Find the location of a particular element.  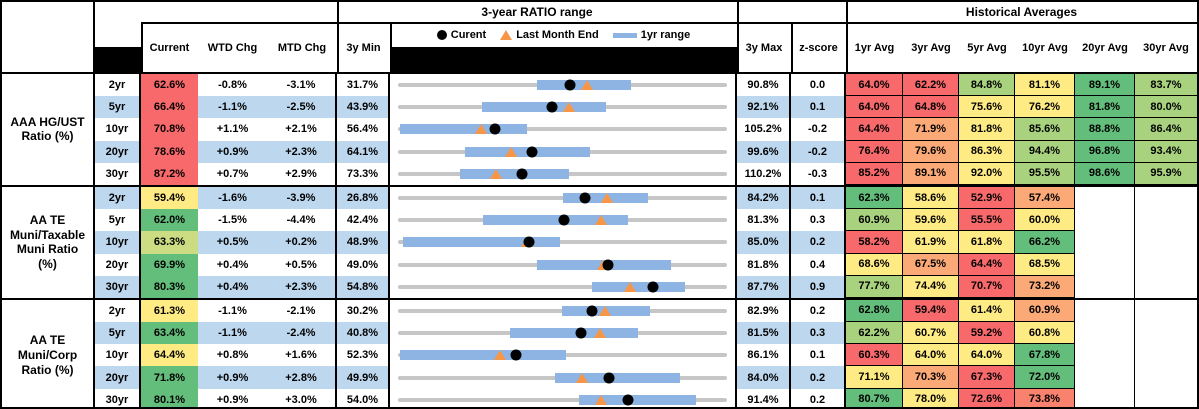

3y-max-cell: 105.2% is located at coordinates (764, 129).